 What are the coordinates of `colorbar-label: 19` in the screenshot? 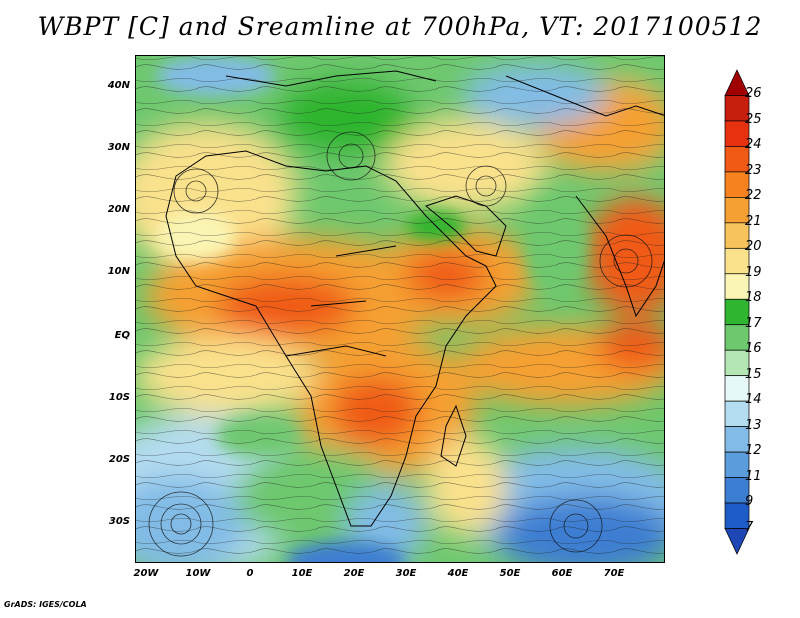 It's located at (753, 272).